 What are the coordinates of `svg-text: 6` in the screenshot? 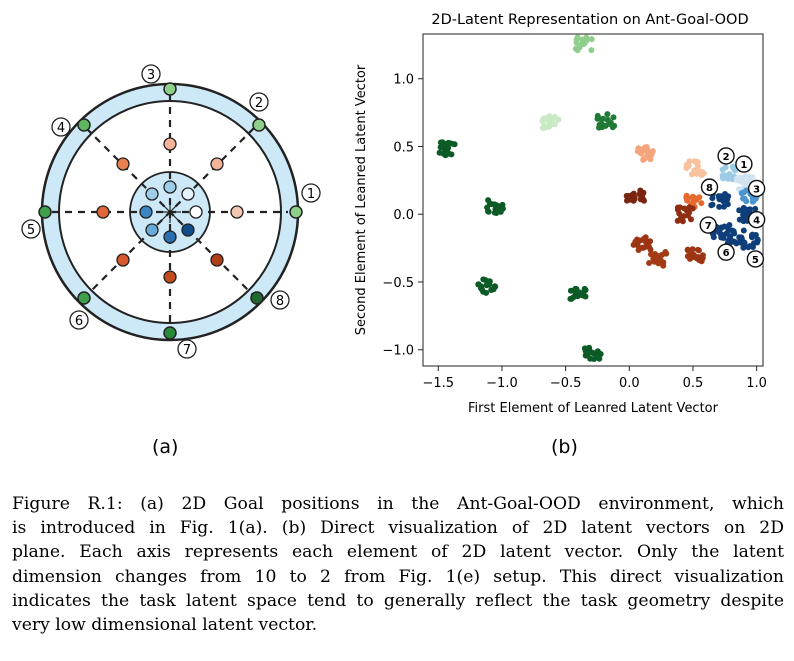 It's located at (79, 321).